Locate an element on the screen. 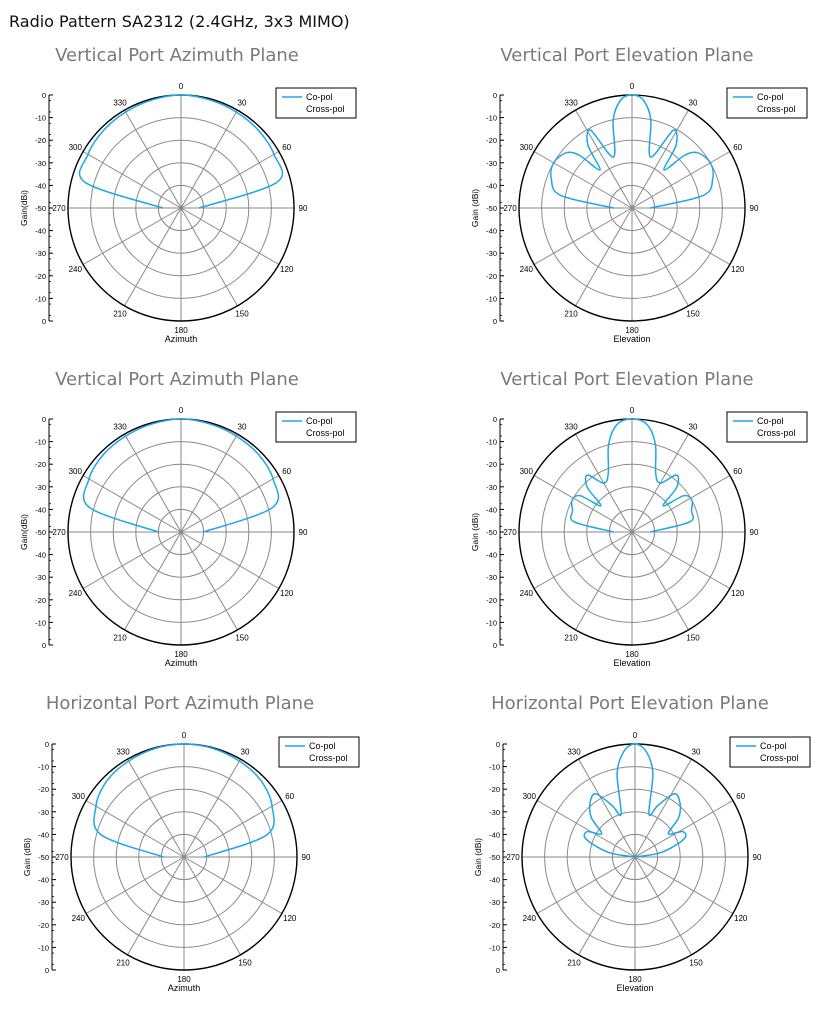  y-axis-label: Gain (dBi) is located at coordinates (475, 532).